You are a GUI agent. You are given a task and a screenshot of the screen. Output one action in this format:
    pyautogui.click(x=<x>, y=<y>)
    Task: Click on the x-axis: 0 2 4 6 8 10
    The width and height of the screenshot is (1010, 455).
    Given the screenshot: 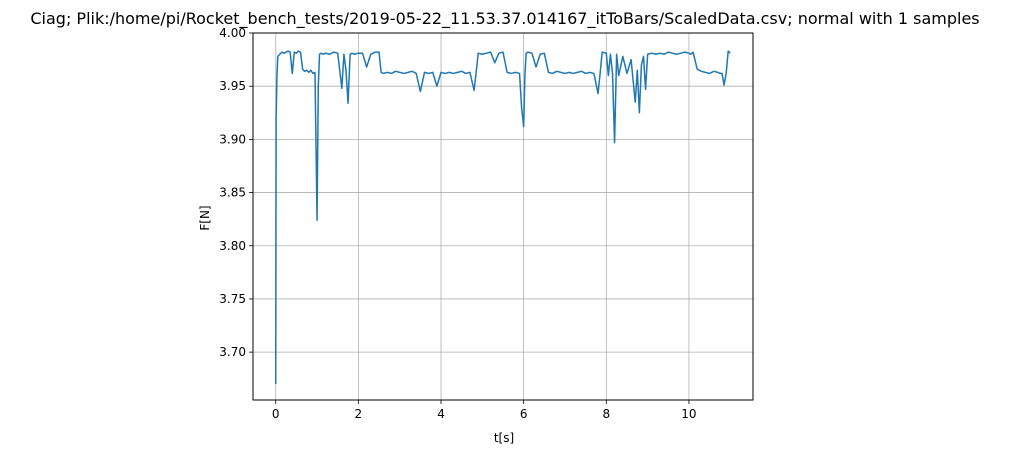 What is the action you would take?
    pyautogui.click(x=484, y=410)
    